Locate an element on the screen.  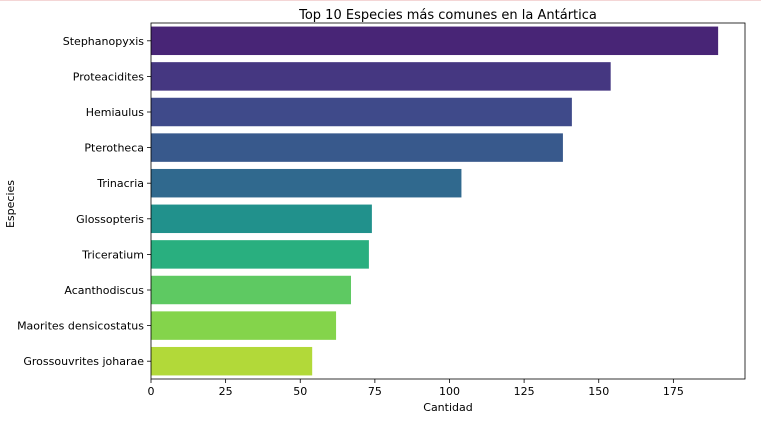
y-tick-label: Proteacidites is located at coordinates (108, 76).